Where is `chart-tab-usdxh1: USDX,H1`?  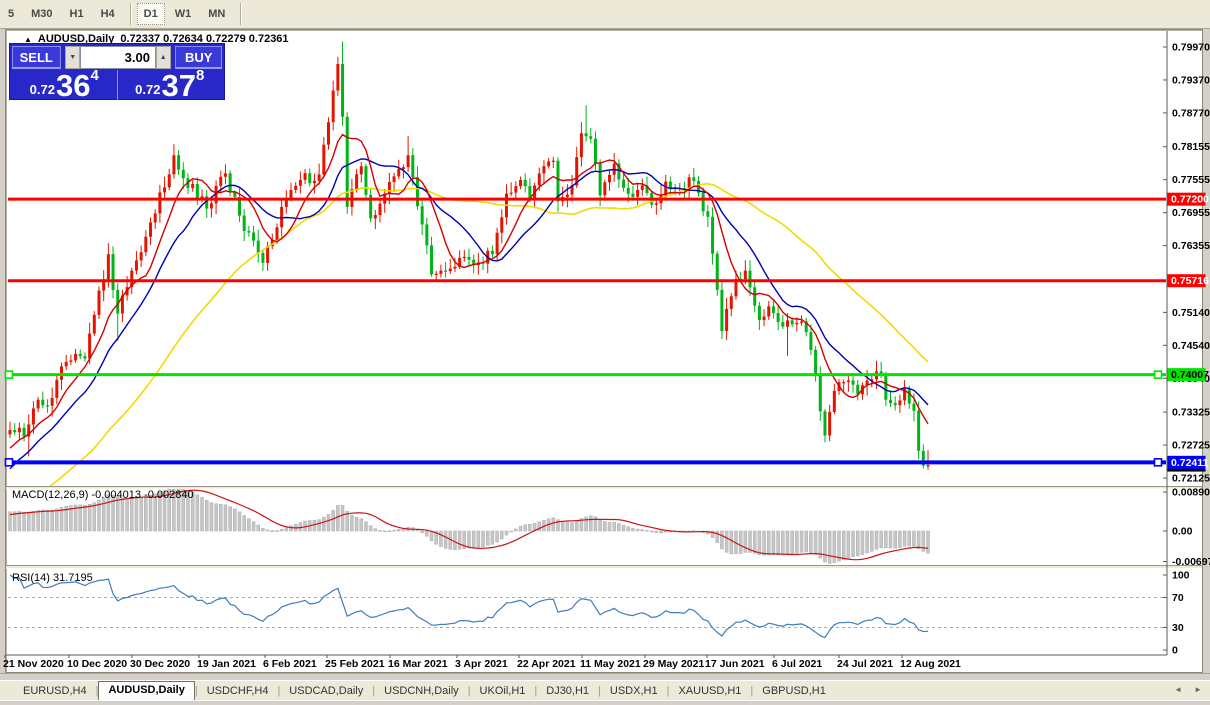 chart-tab-usdxh1: USDX,H1 is located at coordinates (633, 691).